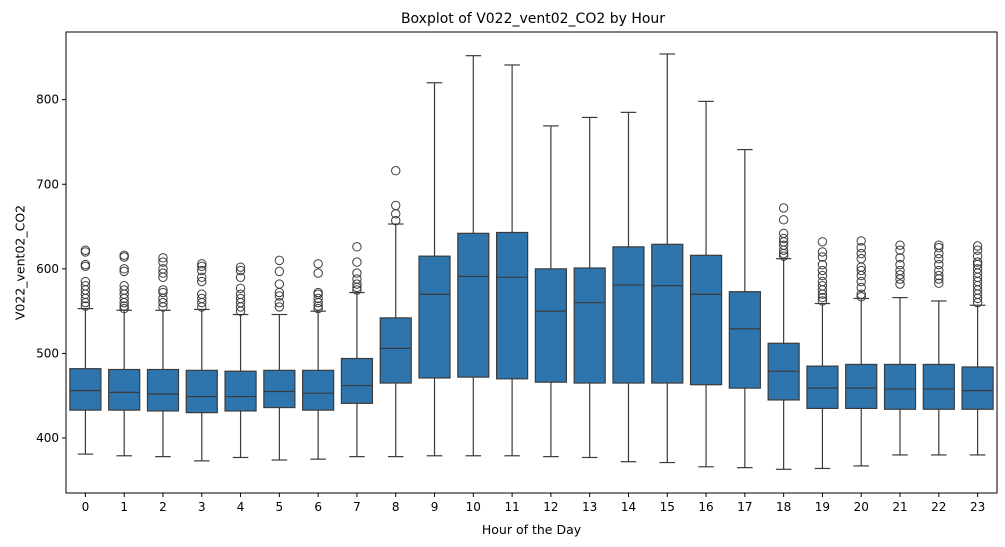  What do you see at coordinates (280, 507) in the screenshot?
I see `x-tick-label: 5` at bounding box center [280, 507].